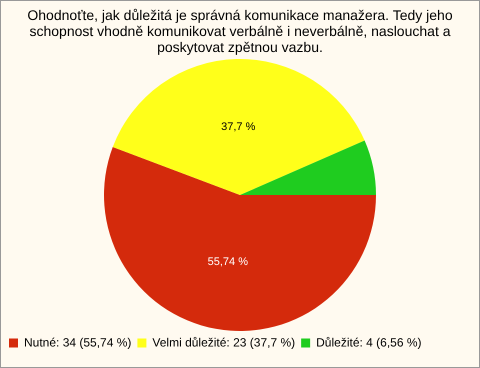 The height and width of the screenshot is (368, 480). Describe the element at coordinates (238, 127) in the screenshot. I see `data-label: 37,7 %` at that location.